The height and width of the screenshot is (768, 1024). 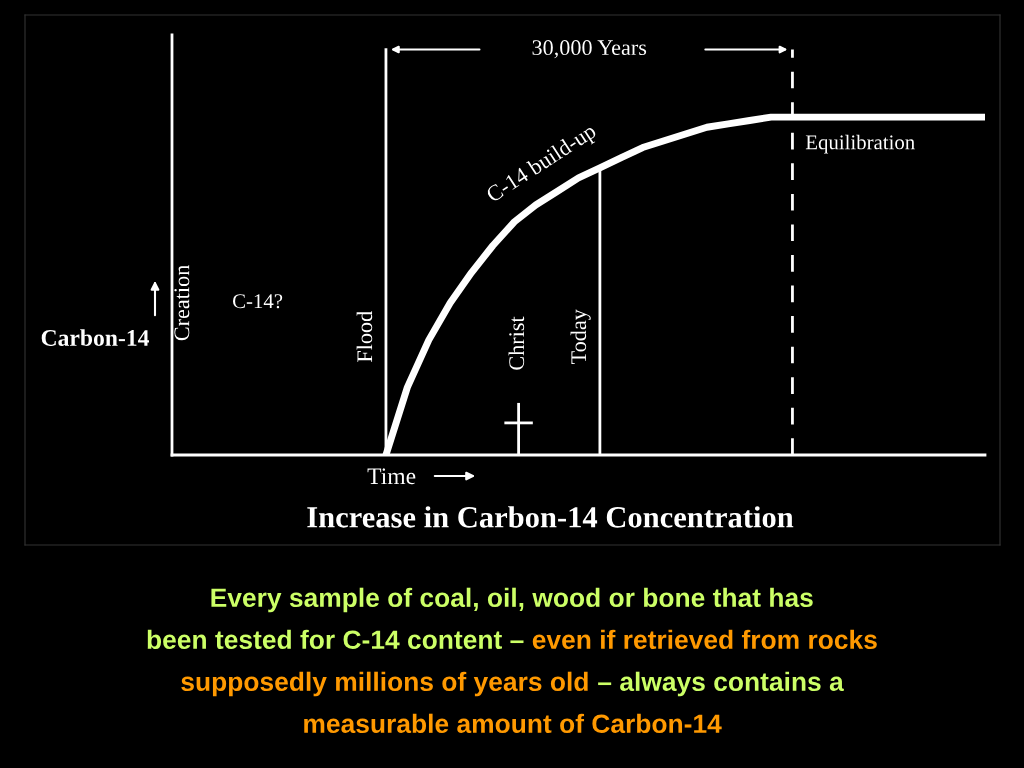 What do you see at coordinates (384, 684) in the screenshot?
I see `text: supposedly millions of years old` at bounding box center [384, 684].